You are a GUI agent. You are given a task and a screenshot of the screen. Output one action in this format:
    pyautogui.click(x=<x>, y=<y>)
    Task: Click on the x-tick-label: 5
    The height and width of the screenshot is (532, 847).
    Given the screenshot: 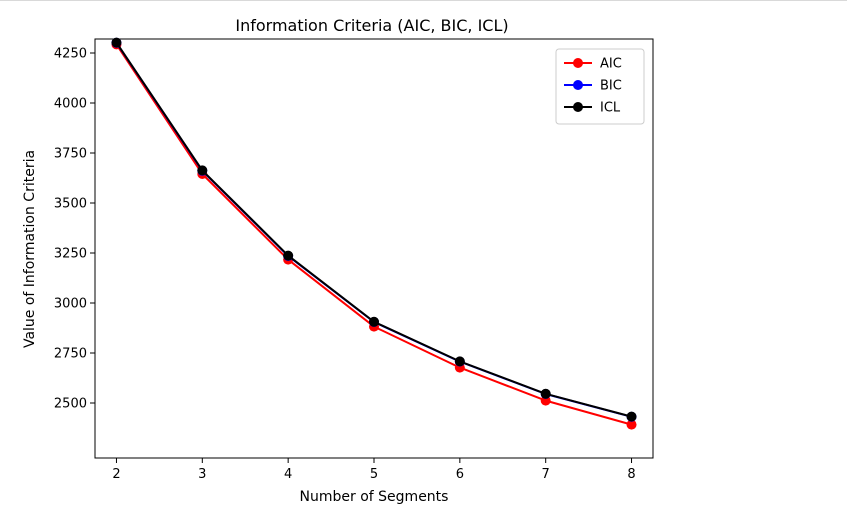 What is the action you would take?
    pyautogui.click(x=374, y=474)
    